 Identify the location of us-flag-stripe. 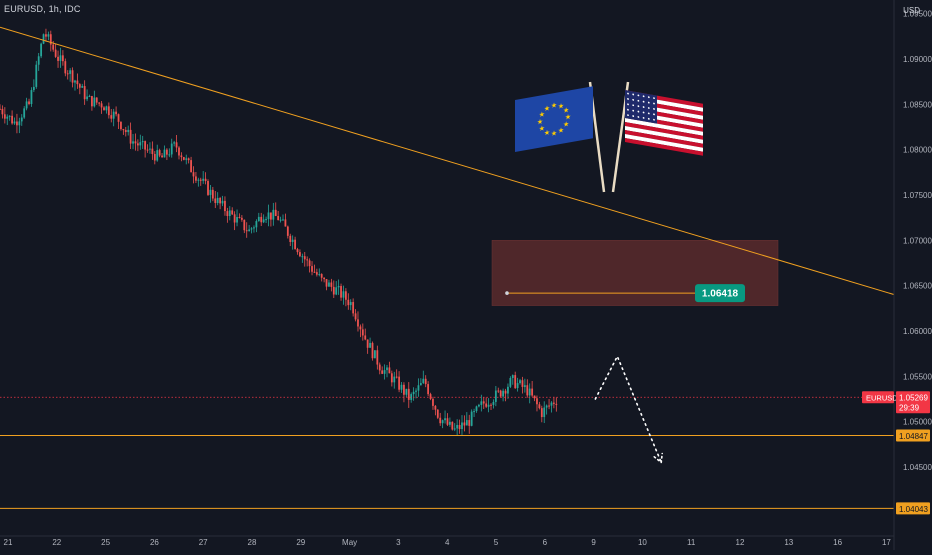
(664, 147).